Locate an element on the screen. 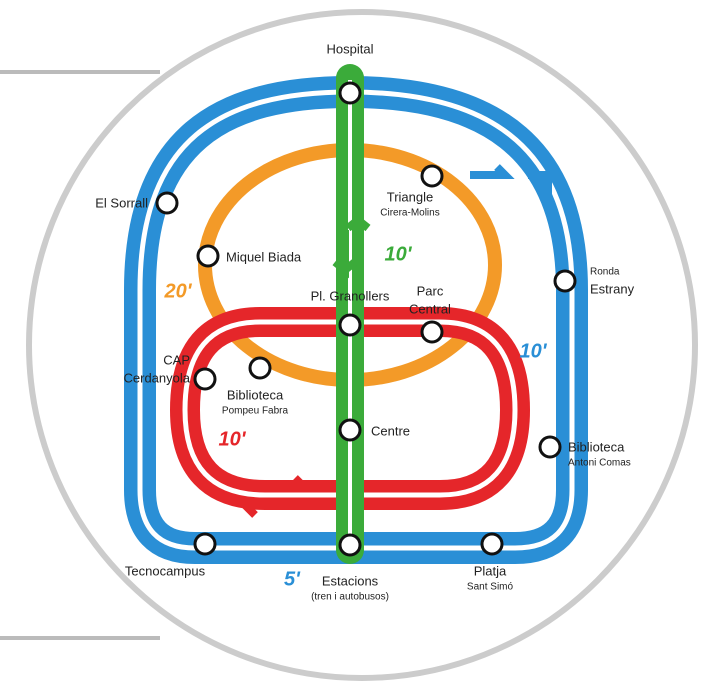 The image size is (702, 691). station-label: Estacions is located at coordinates (350, 580).